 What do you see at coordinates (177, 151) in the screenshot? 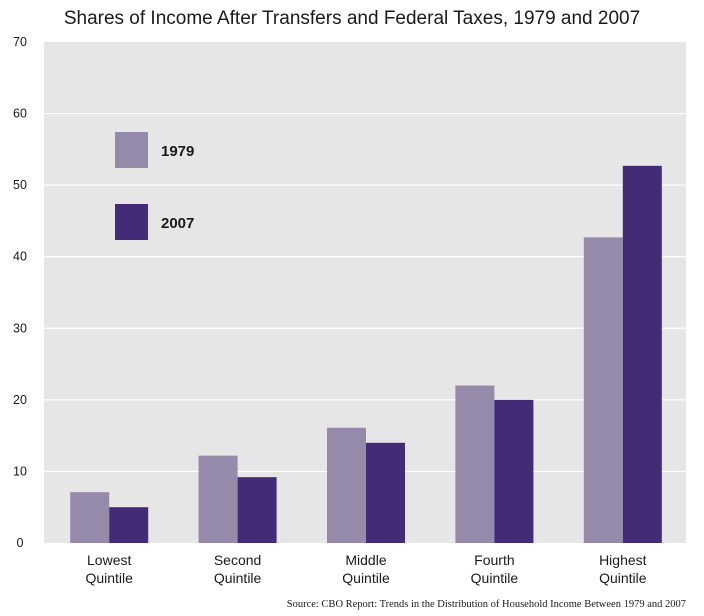
I see `legend-label: 1979` at bounding box center [177, 151].